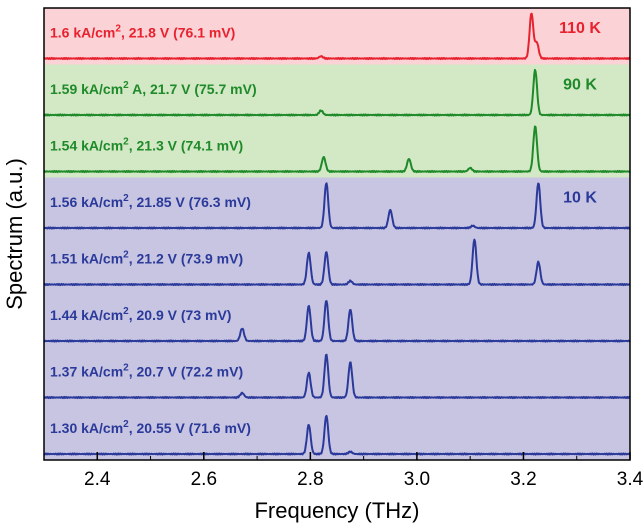 This screenshot has width=644, height=532. Describe the element at coordinates (204, 479) in the screenshot. I see `x-tick-label-1: 2.6` at that location.